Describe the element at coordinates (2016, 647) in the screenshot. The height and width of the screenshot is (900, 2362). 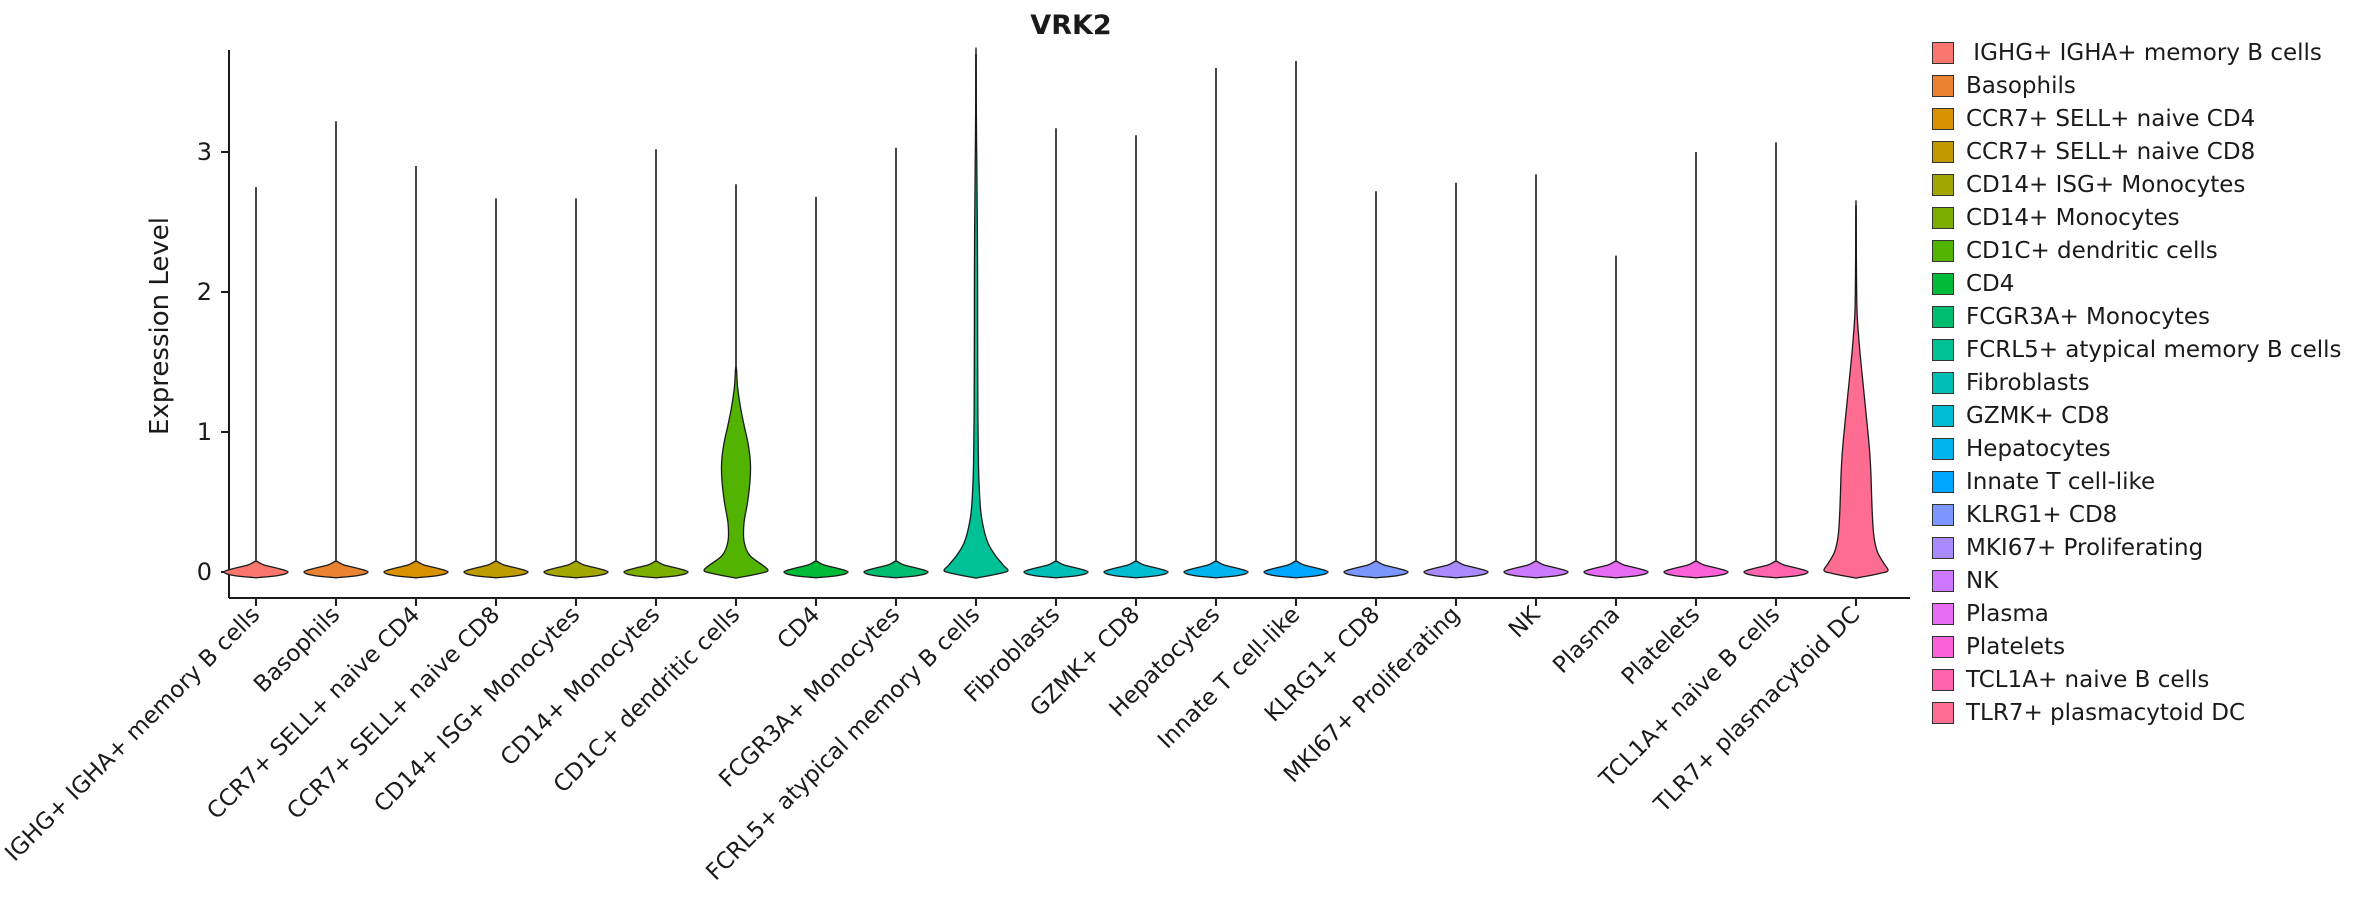
I see `legend-label: Platelets` at that location.